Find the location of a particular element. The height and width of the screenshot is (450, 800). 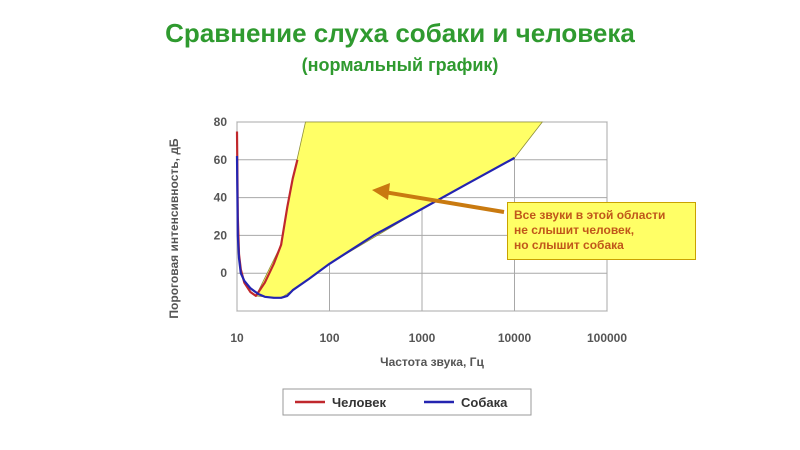

y-tick-label: 20 is located at coordinates (221, 235).